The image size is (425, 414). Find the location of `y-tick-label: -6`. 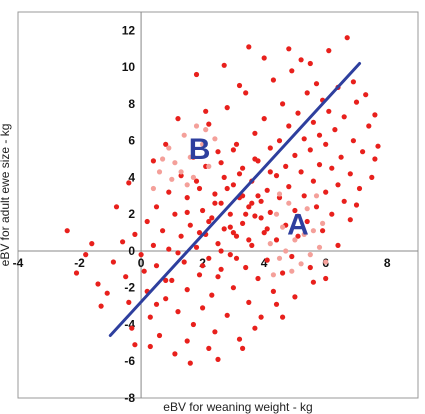

y-tick-label: -6 is located at coordinates (129, 361).